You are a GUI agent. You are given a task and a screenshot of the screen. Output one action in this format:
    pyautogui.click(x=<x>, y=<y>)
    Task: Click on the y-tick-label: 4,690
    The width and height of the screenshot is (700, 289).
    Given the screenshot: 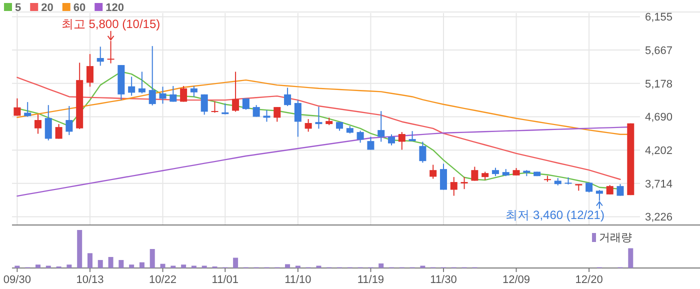 What is the action you would take?
    pyautogui.click(x=659, y=118)
    